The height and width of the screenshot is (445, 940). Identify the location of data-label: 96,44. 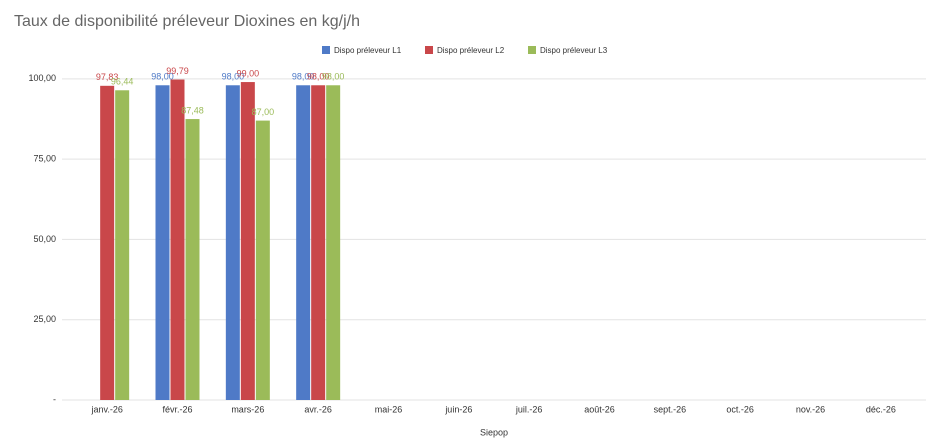
(122, 82).